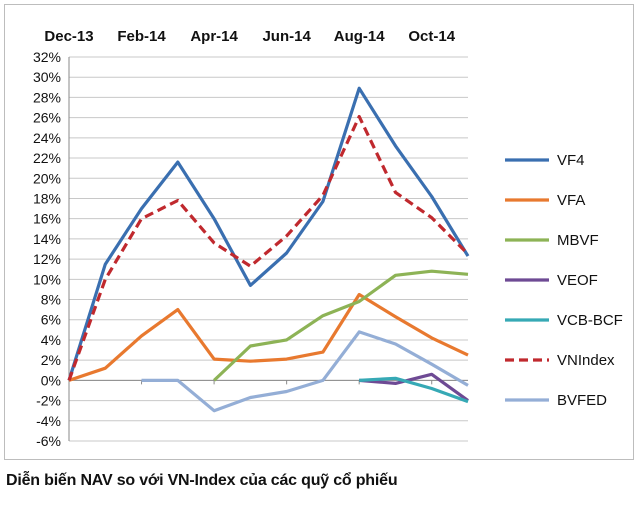 The image size is (640, 508). Describe the element at coordinates (582, 400) in the screenshot. I see `legend-label-bvfed: BVFED` at that location.